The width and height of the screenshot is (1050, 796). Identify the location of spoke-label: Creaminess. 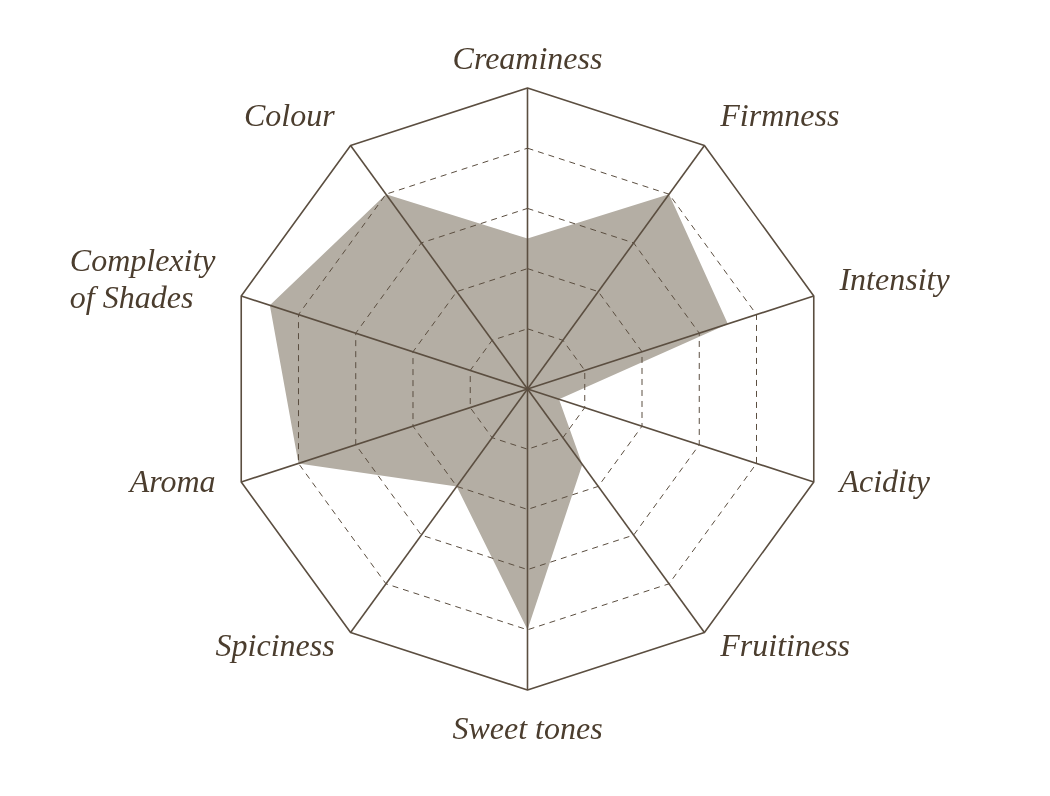
(527, 58).